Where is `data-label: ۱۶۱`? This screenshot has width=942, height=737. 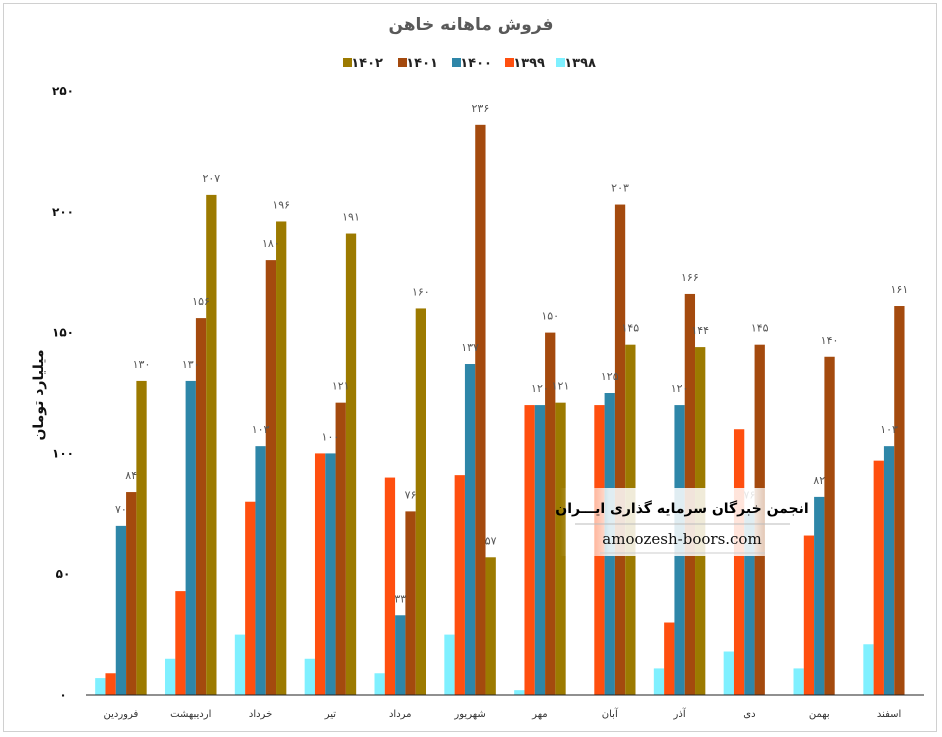 data-label: ۱۶۱ is located at coordinates (900, 289).